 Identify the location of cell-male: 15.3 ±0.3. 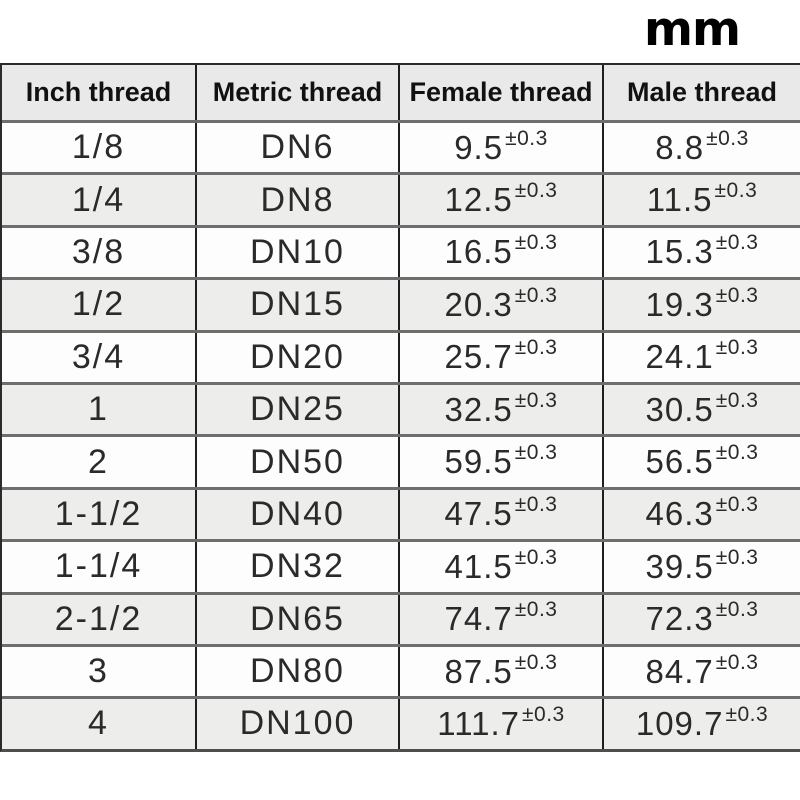
(702, 252).